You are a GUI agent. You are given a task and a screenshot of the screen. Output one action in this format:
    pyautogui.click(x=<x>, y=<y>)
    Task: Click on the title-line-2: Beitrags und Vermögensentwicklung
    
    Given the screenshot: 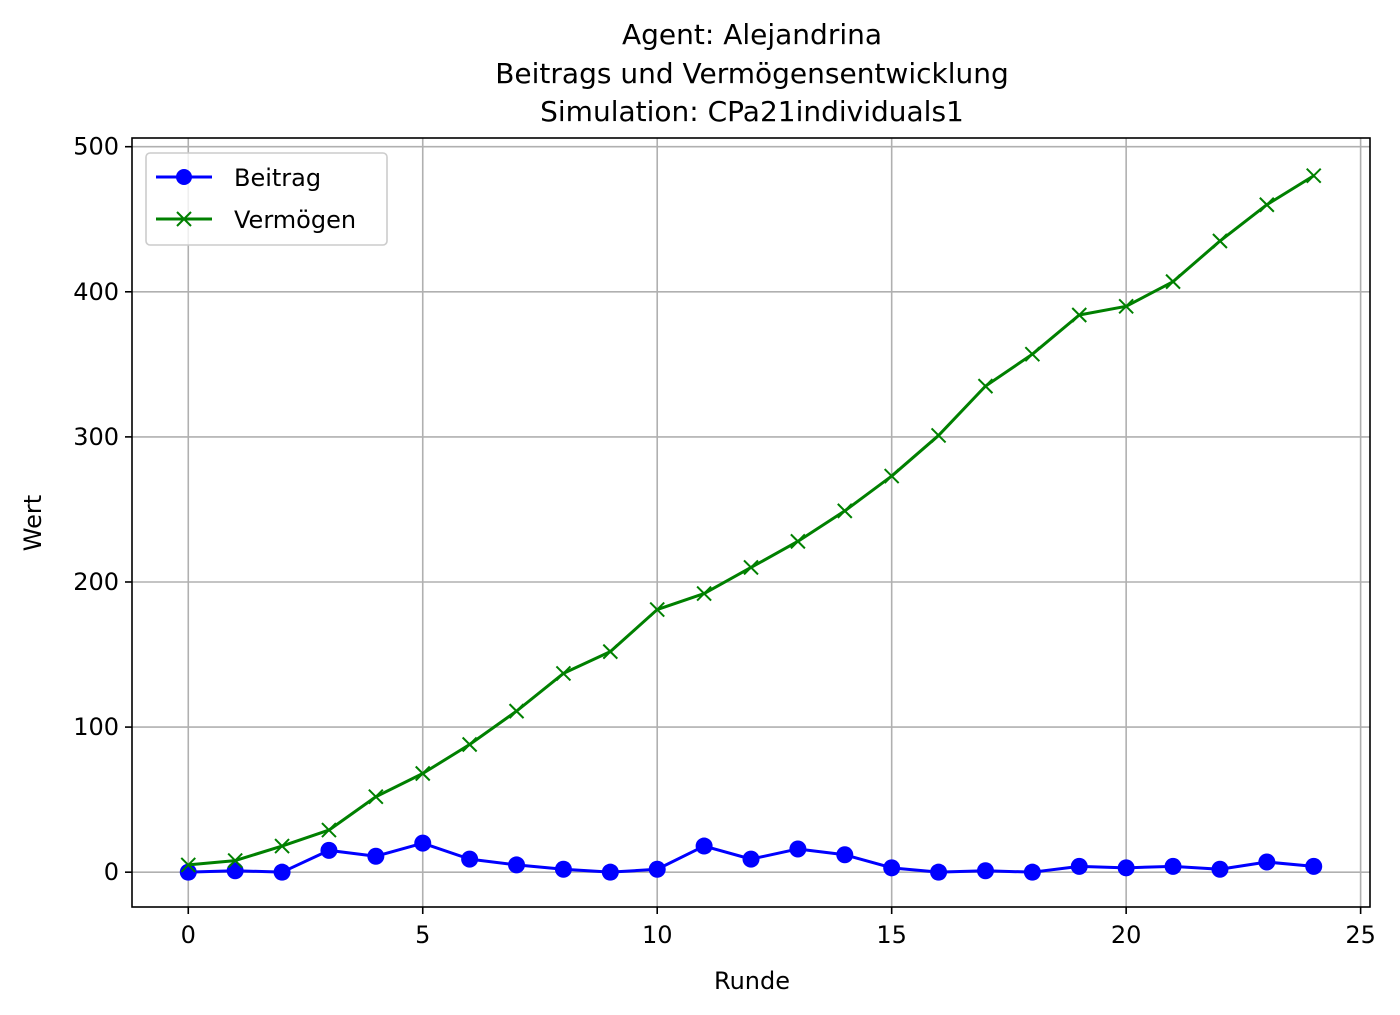 What is the action you would take?
    pyautogui.click(x=752, y=73)
    